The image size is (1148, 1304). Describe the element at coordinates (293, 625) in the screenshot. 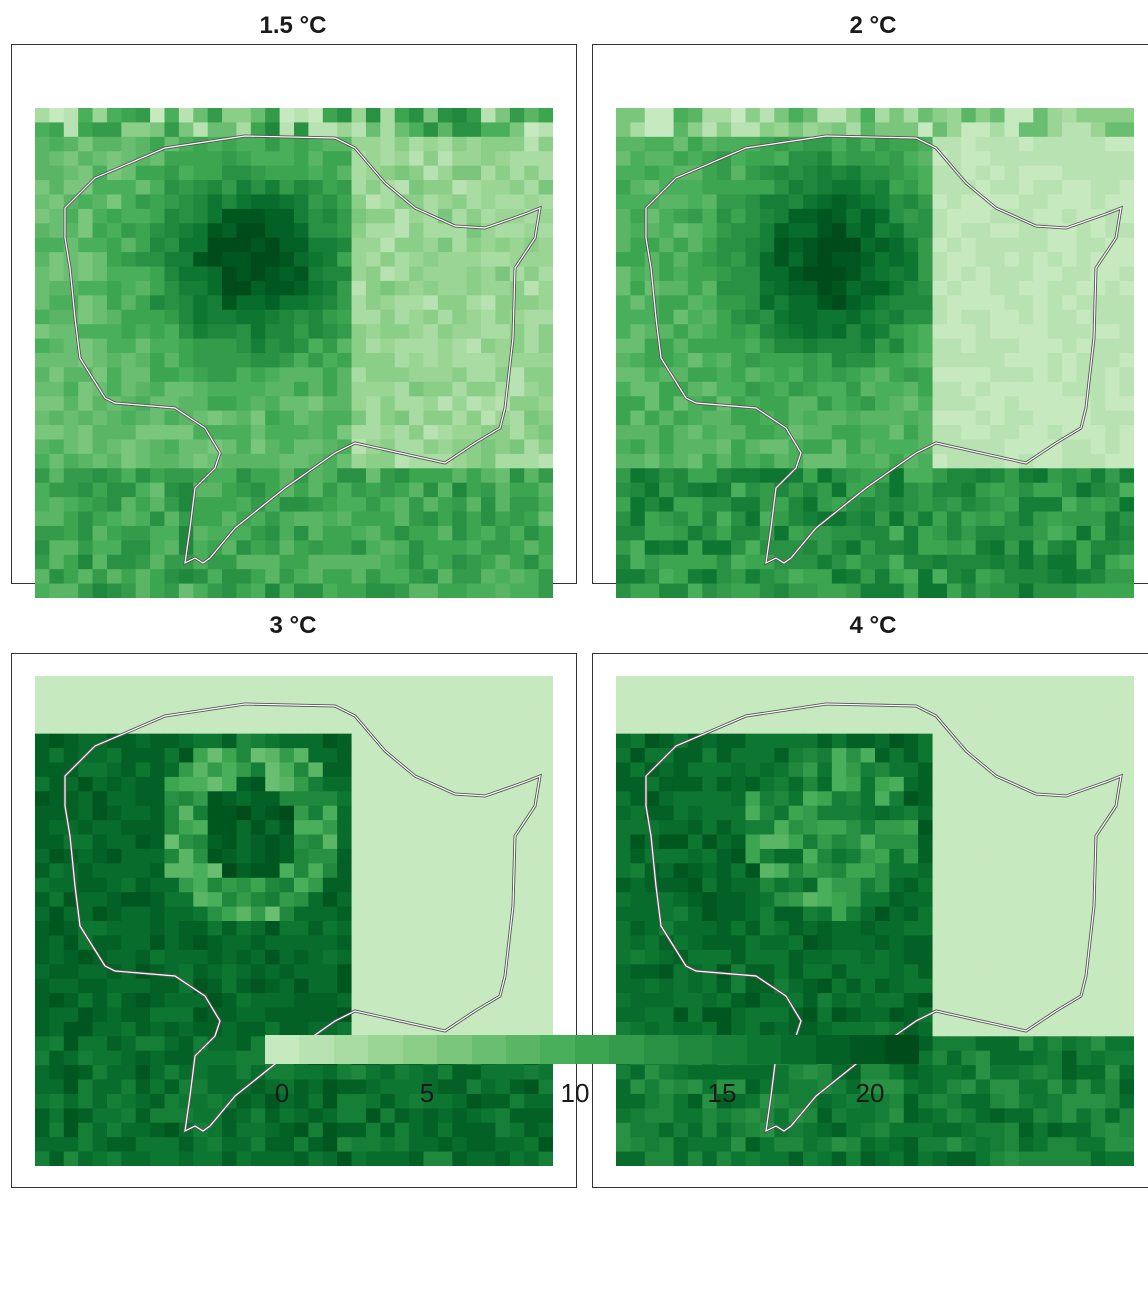

I see `panel-title-3c: 3 °C` at that location.